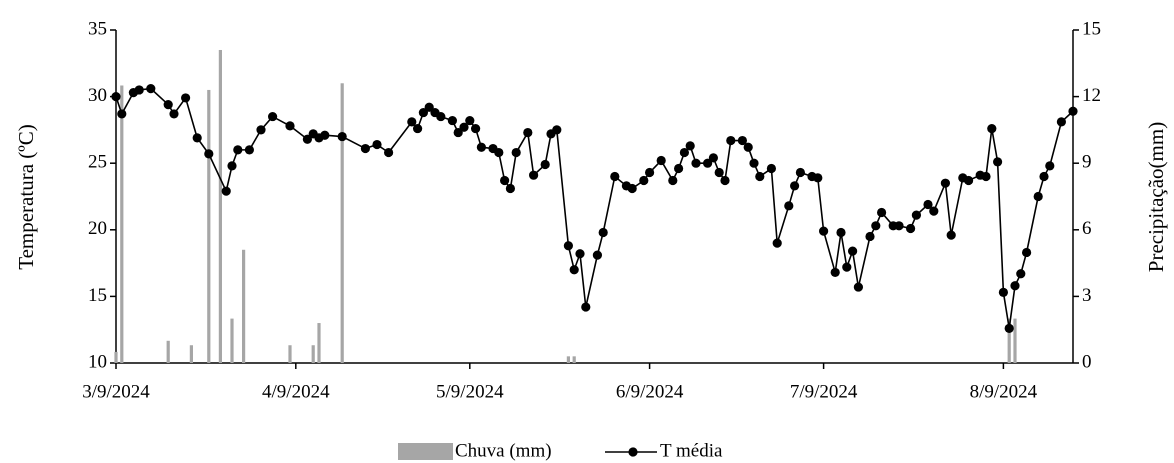 This screenshot has width=1174, height=463. I want to click on x-tick-label: 5/9/2024, so click(470, 391).